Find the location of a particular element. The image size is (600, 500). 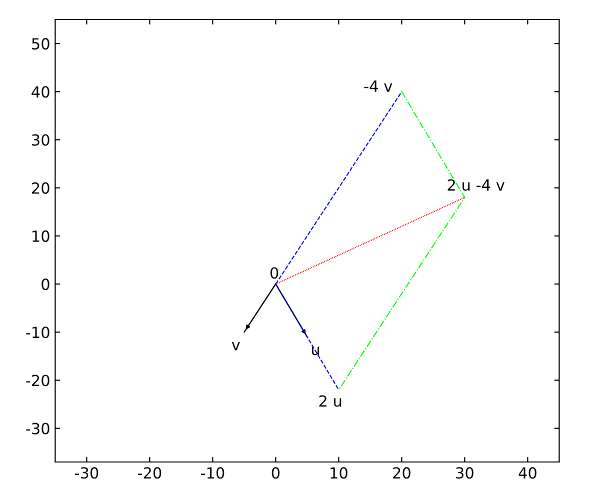

annotation: v is located at coordinates (236, 346).